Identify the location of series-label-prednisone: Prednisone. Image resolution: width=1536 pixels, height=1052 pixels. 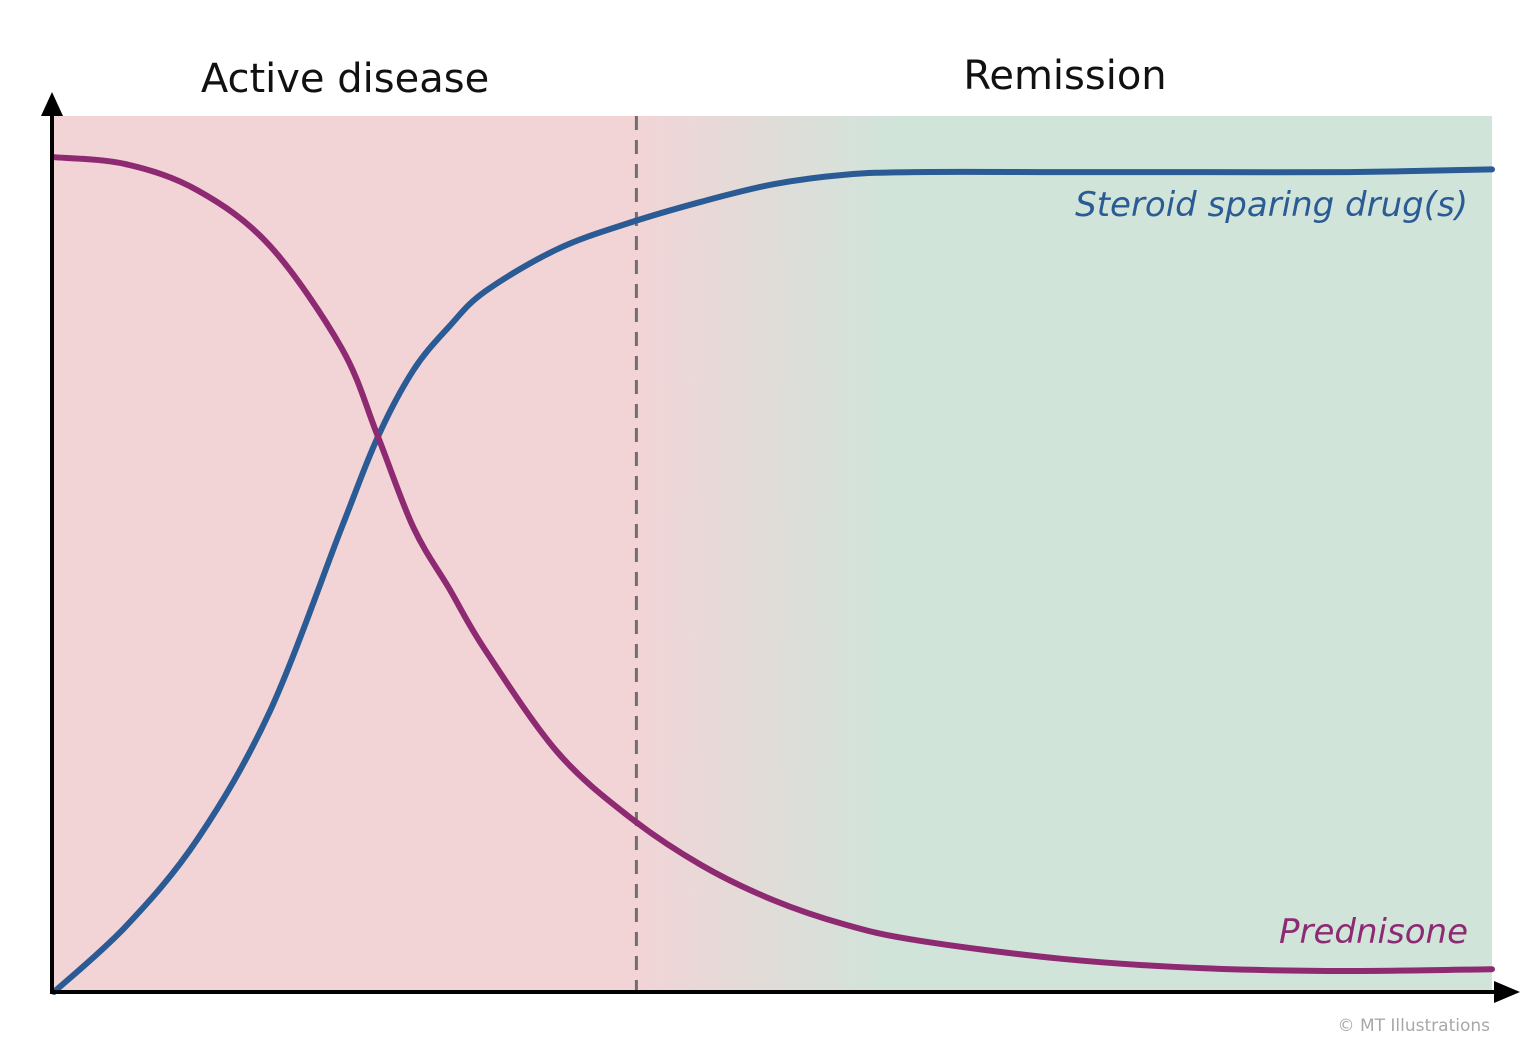
(1373, 932).